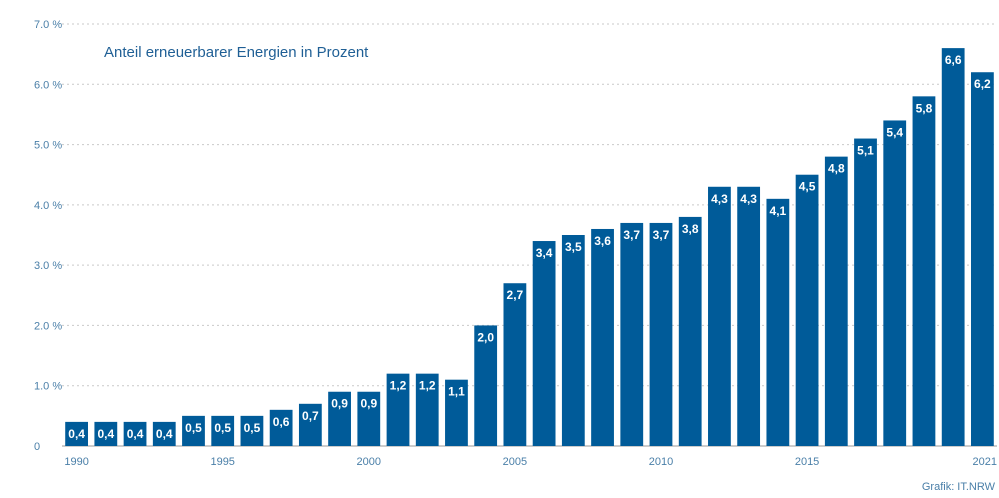 This screenshot has width=999, height=498. I want to click on data-label: 2,0, so click(485, 337).